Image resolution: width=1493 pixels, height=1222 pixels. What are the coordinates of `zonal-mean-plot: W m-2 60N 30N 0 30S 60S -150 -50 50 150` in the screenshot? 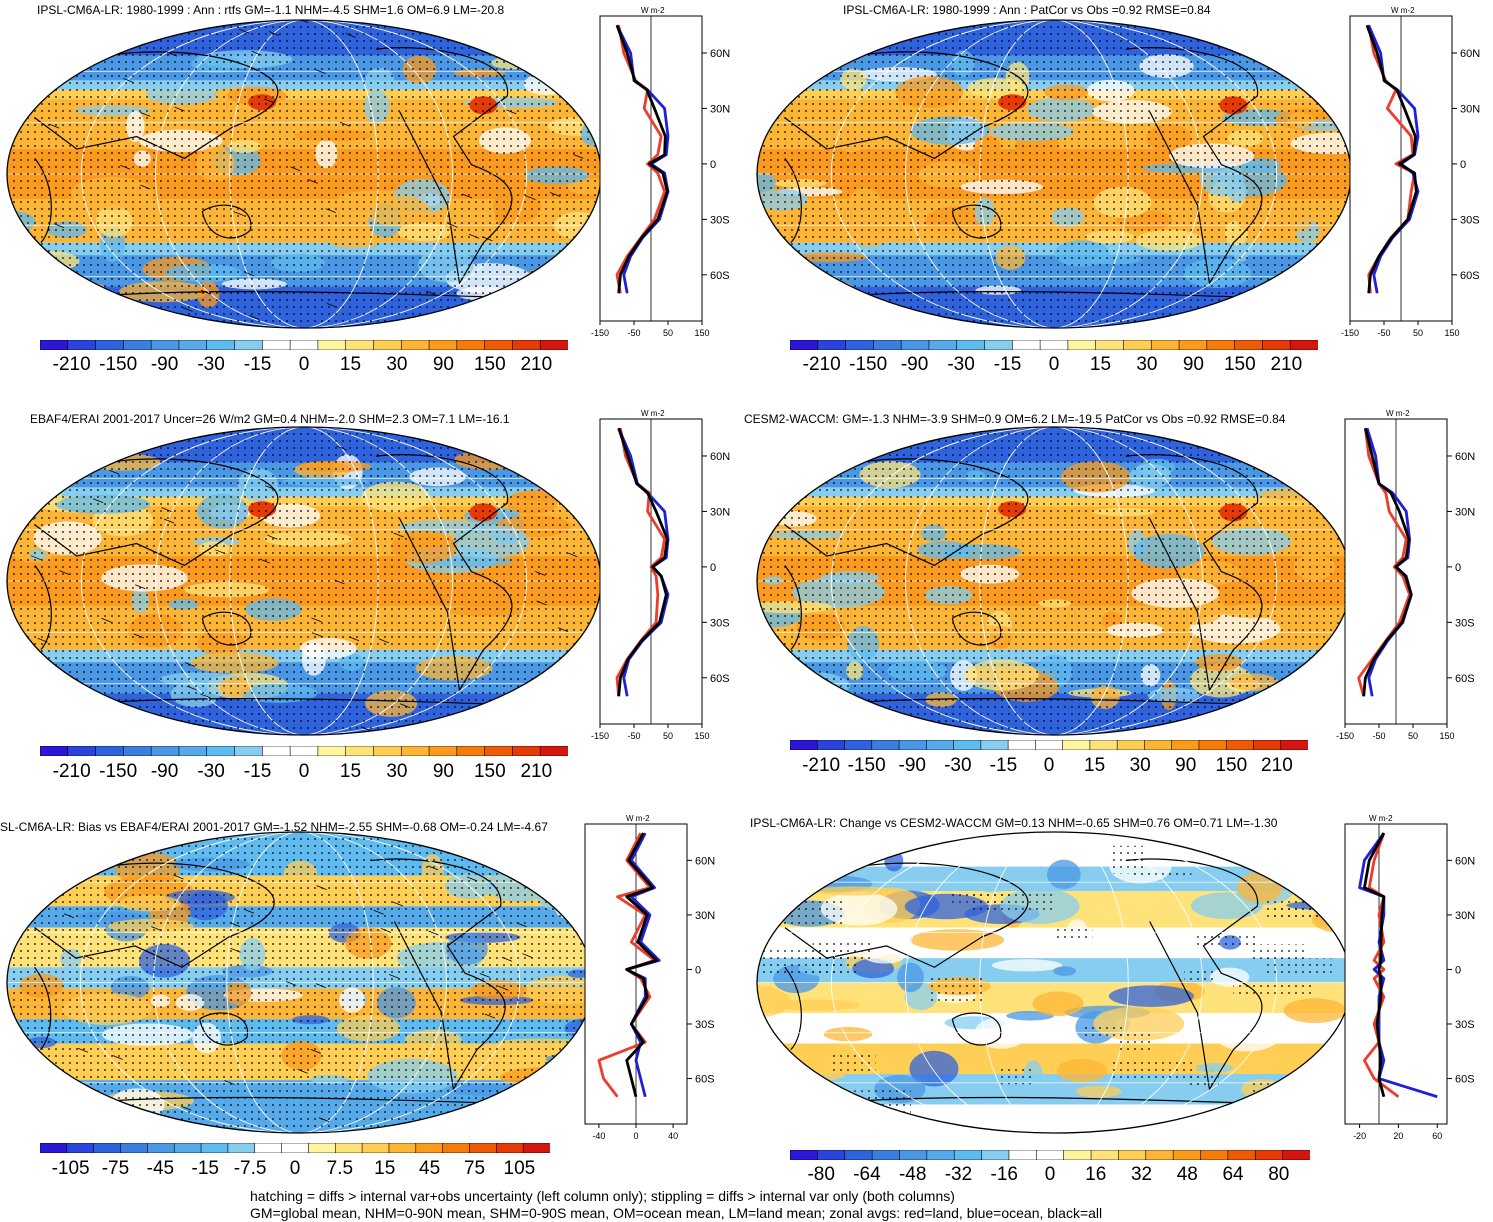 It's located at (1405, 575).